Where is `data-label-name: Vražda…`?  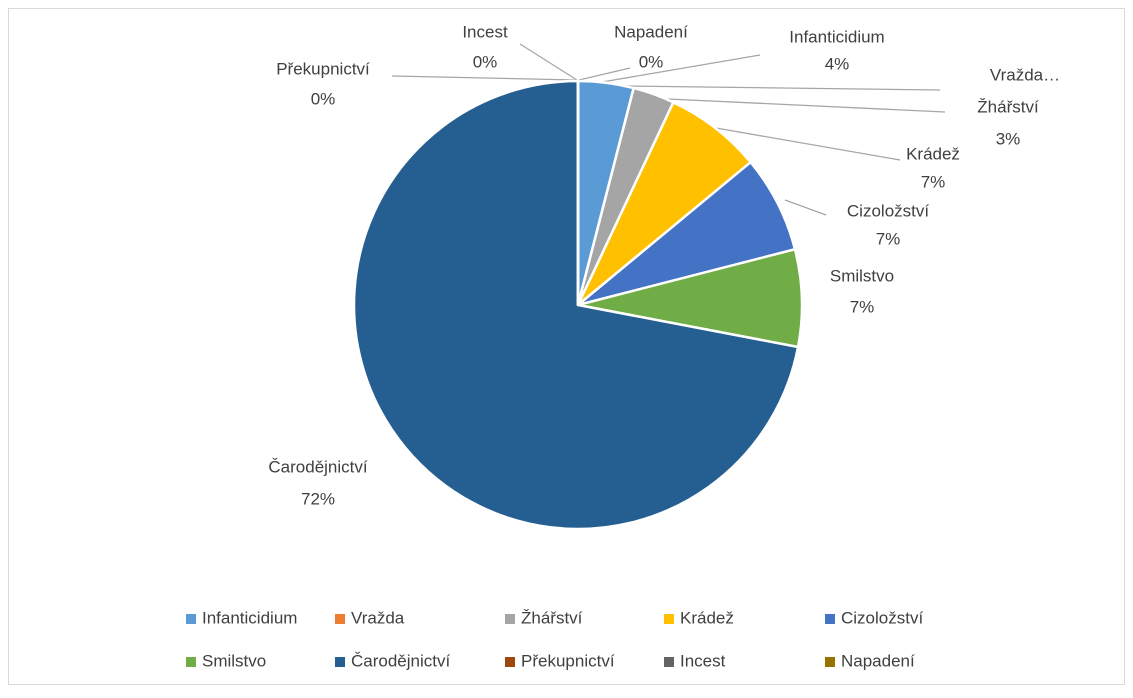 data-label-name: Vražda… is located at coordinates (1025, 74).